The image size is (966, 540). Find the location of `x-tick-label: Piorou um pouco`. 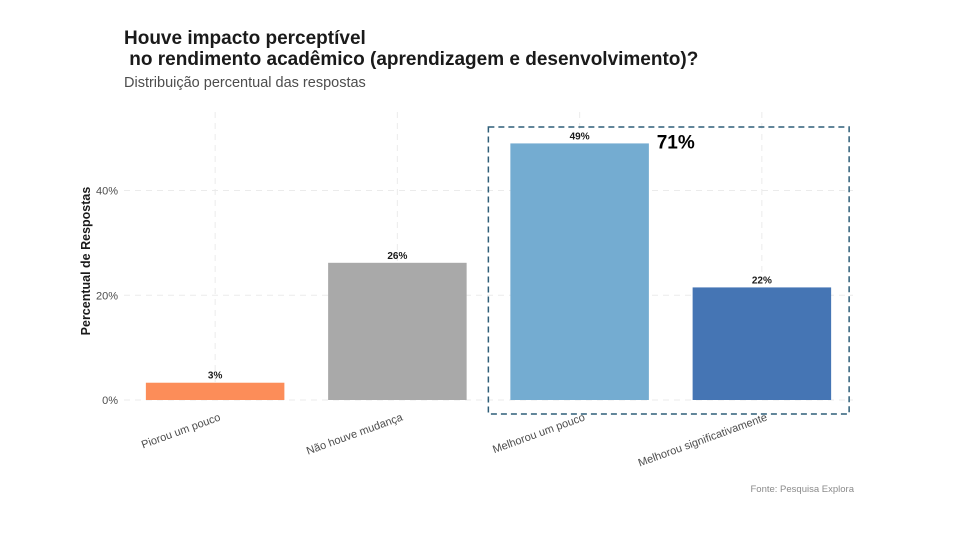

x-tick-label: Piorou um pouco is located at coordinates (181, 432).